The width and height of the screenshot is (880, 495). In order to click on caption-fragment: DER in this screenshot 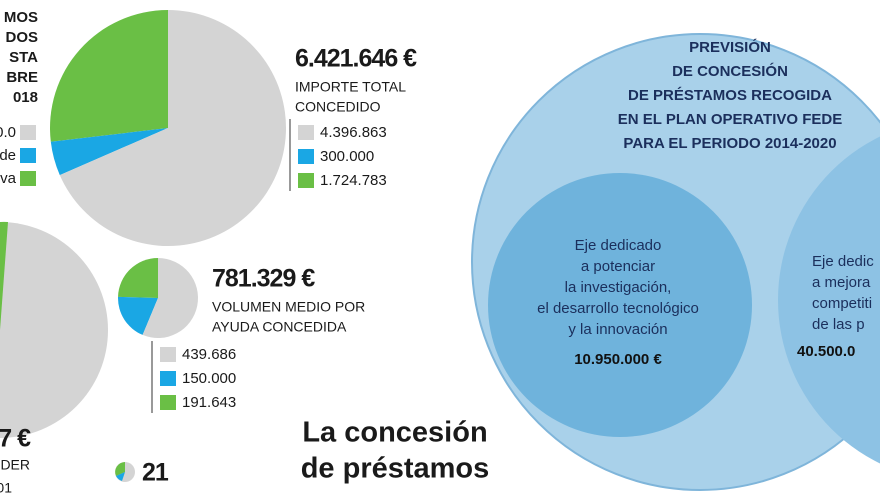, I will do `click(15, 465)`.